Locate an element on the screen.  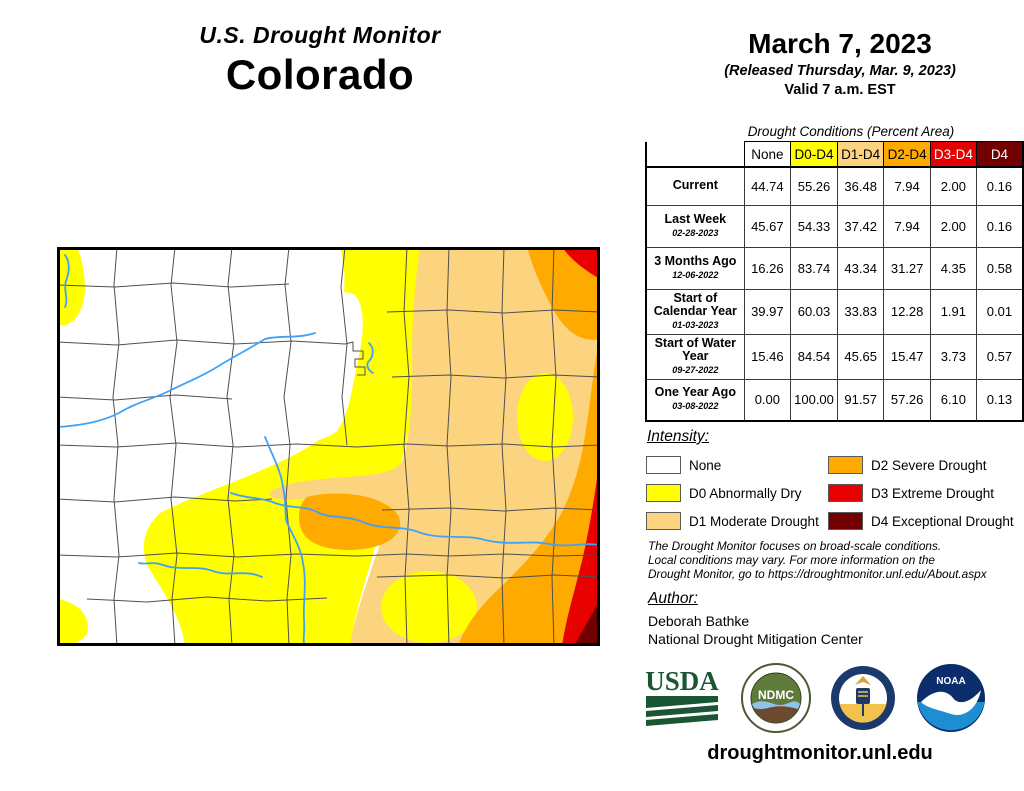
map-region-d2 is located at coordinates (449, 446).